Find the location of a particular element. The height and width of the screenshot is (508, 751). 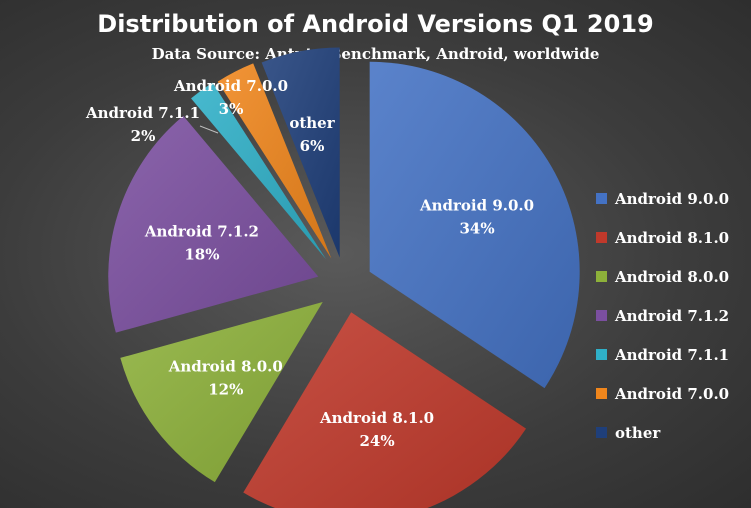

legend-label-android-7-1-1: Android 7.1.1 is located at coordinates (671, 355).